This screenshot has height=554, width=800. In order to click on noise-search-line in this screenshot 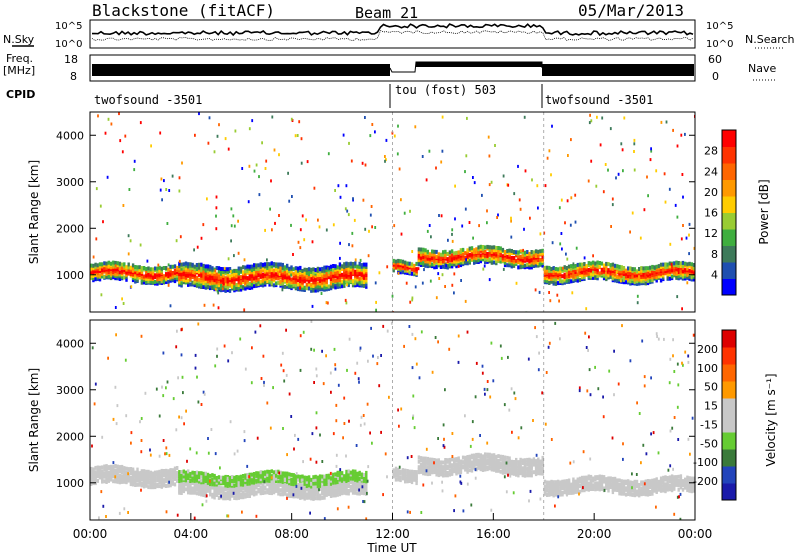, I will do `click(392, 35)`.